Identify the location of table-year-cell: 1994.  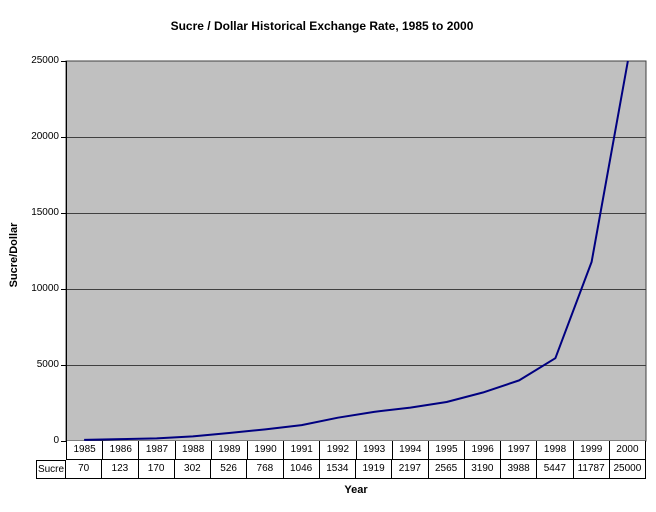
(410, 450).